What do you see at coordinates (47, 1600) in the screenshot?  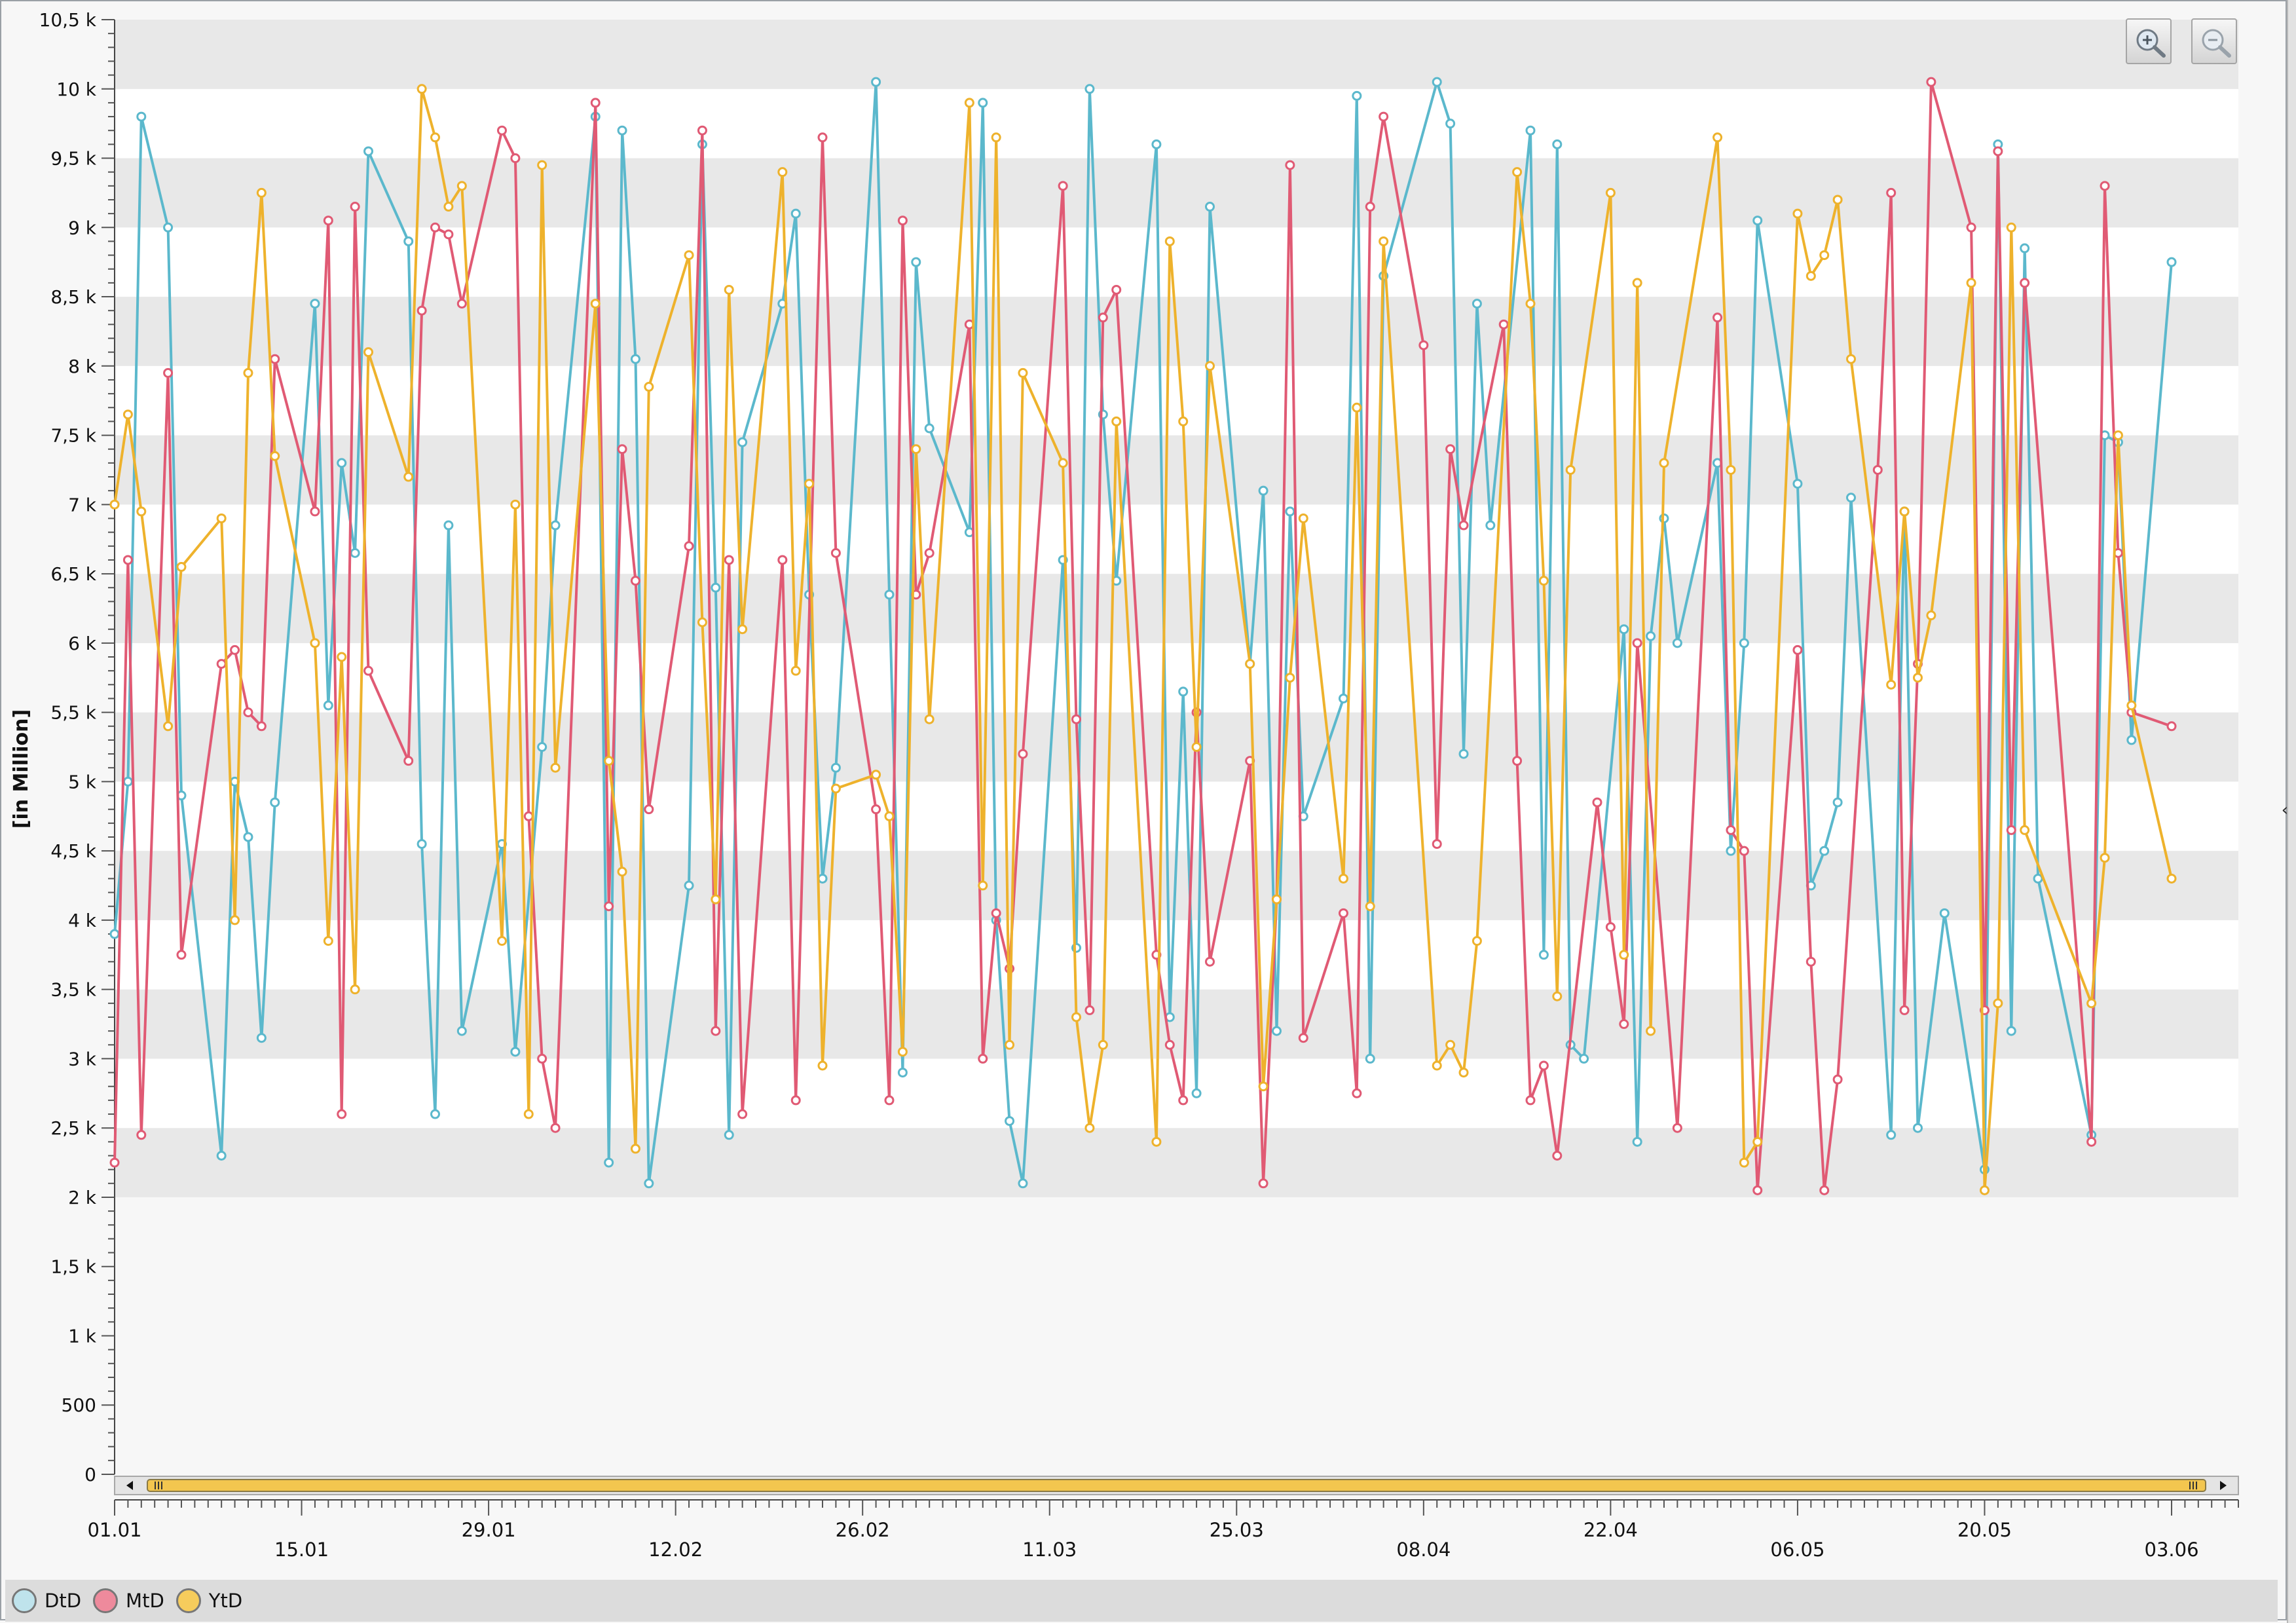 I see `legend-item-dtd: DtD` at bounding box center [47, 1600].